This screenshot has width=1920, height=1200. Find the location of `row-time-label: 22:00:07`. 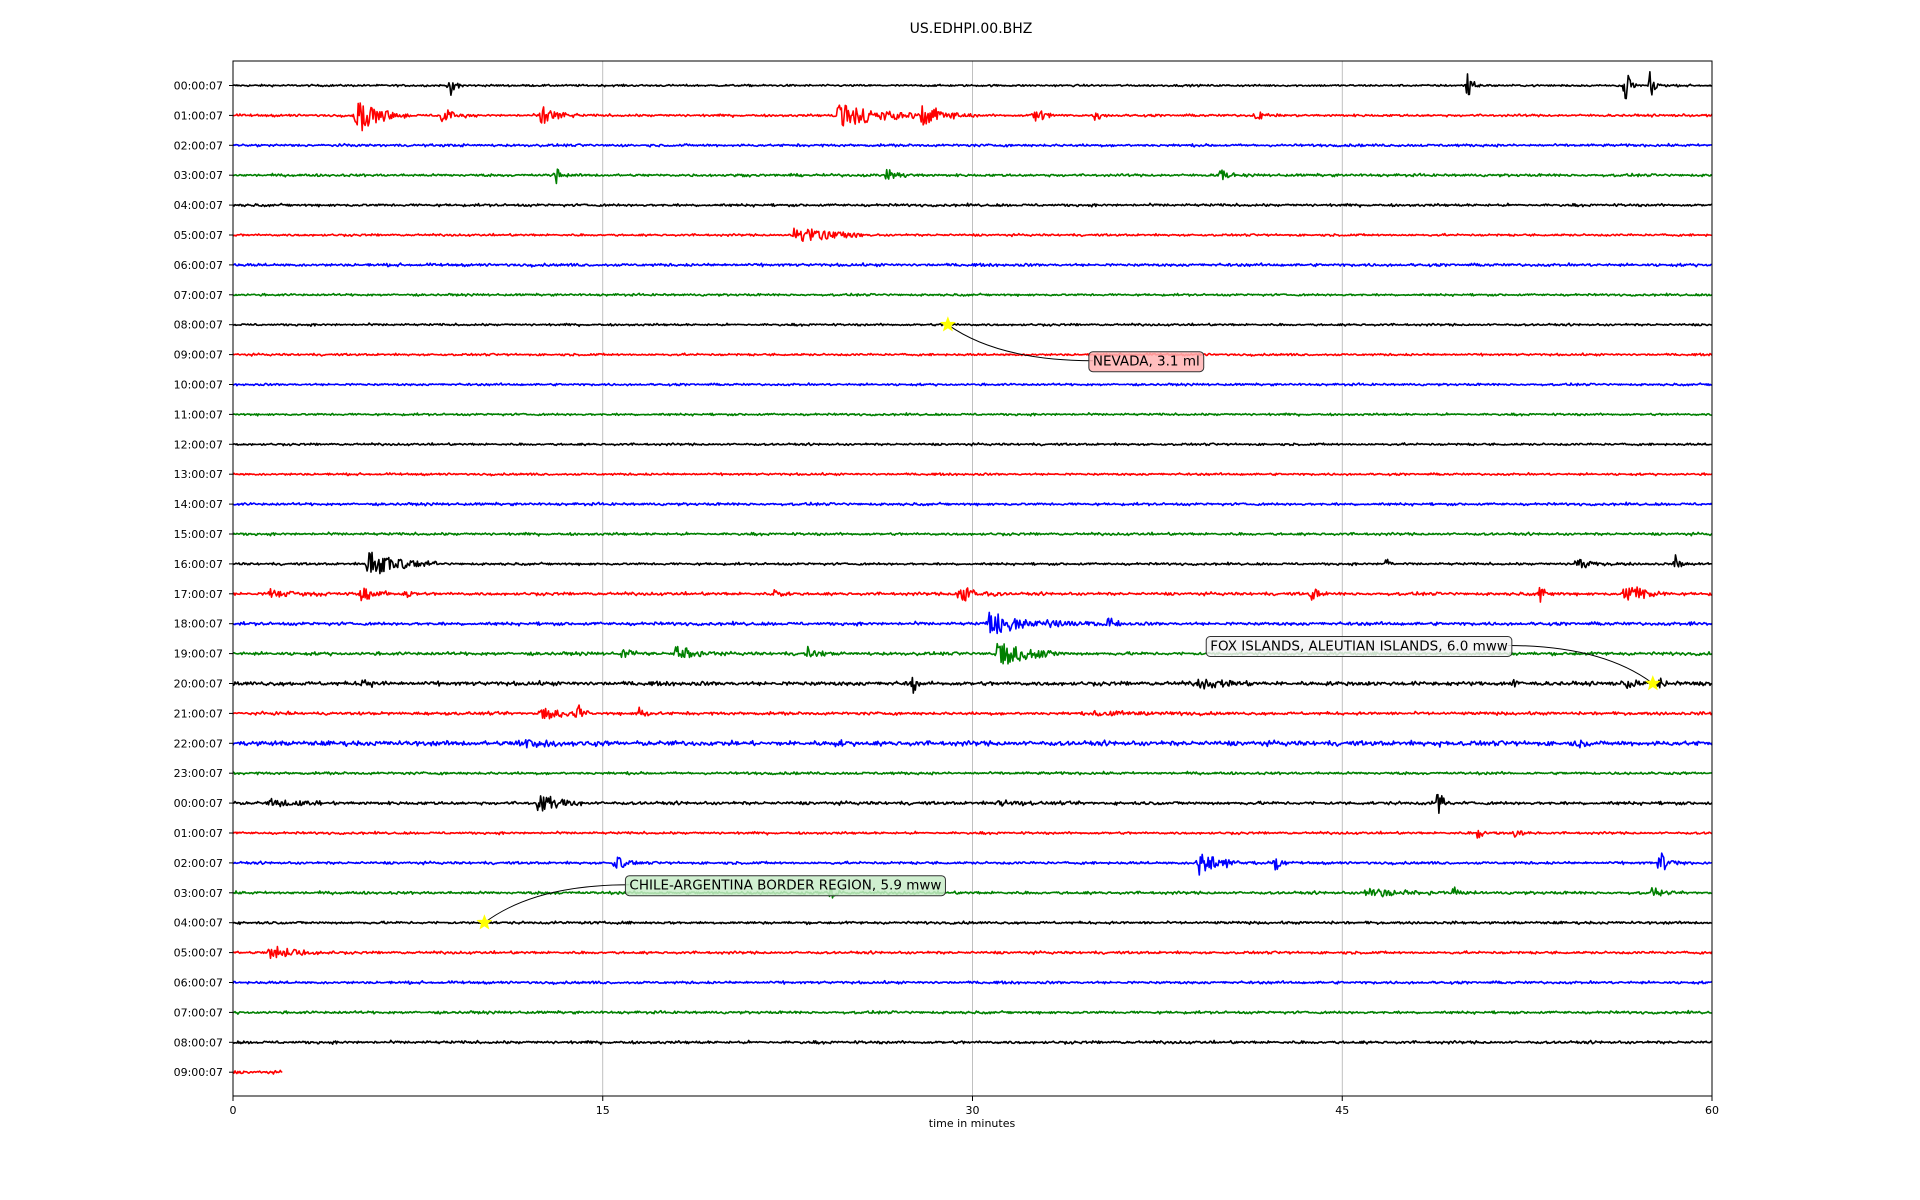

row-time-label: 22:00:07 is located at coordinates (198, 743).